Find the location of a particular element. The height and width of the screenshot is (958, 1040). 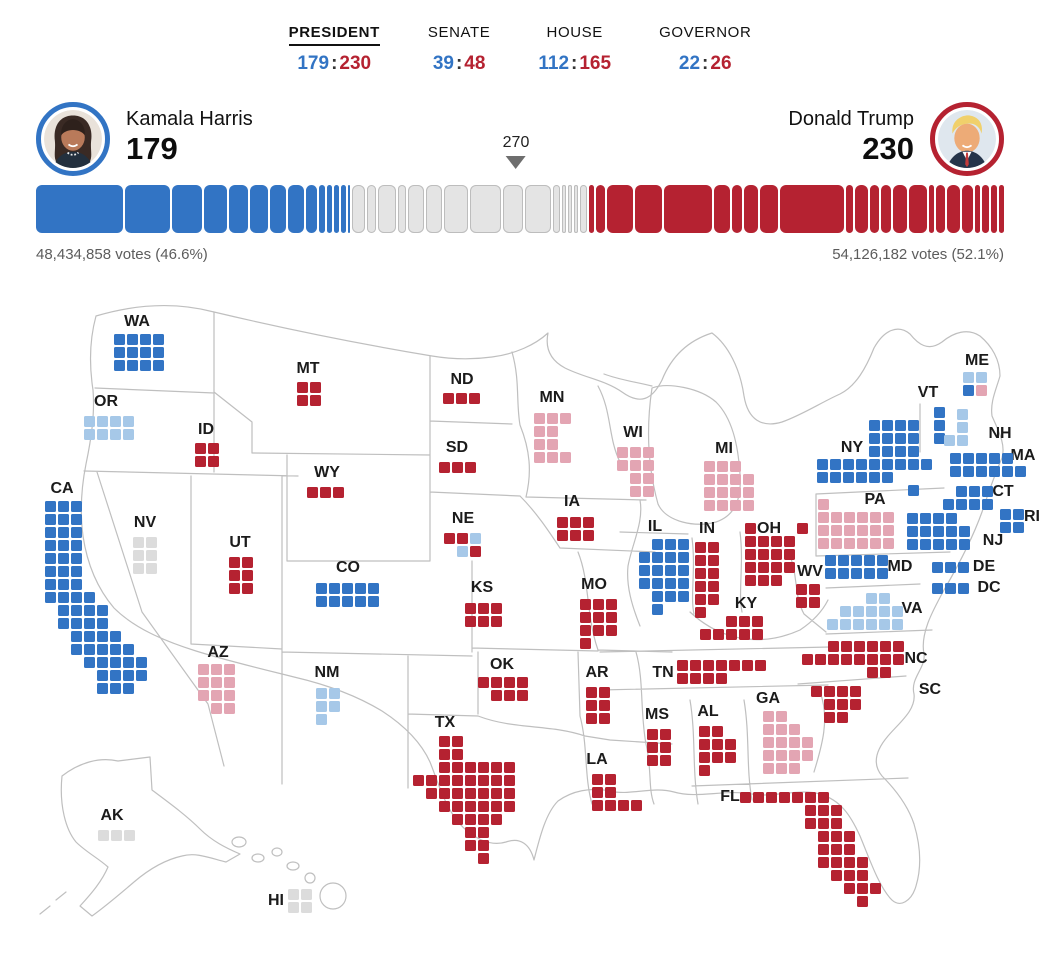

bar-segment-IA is located at coordinates (600, 209).